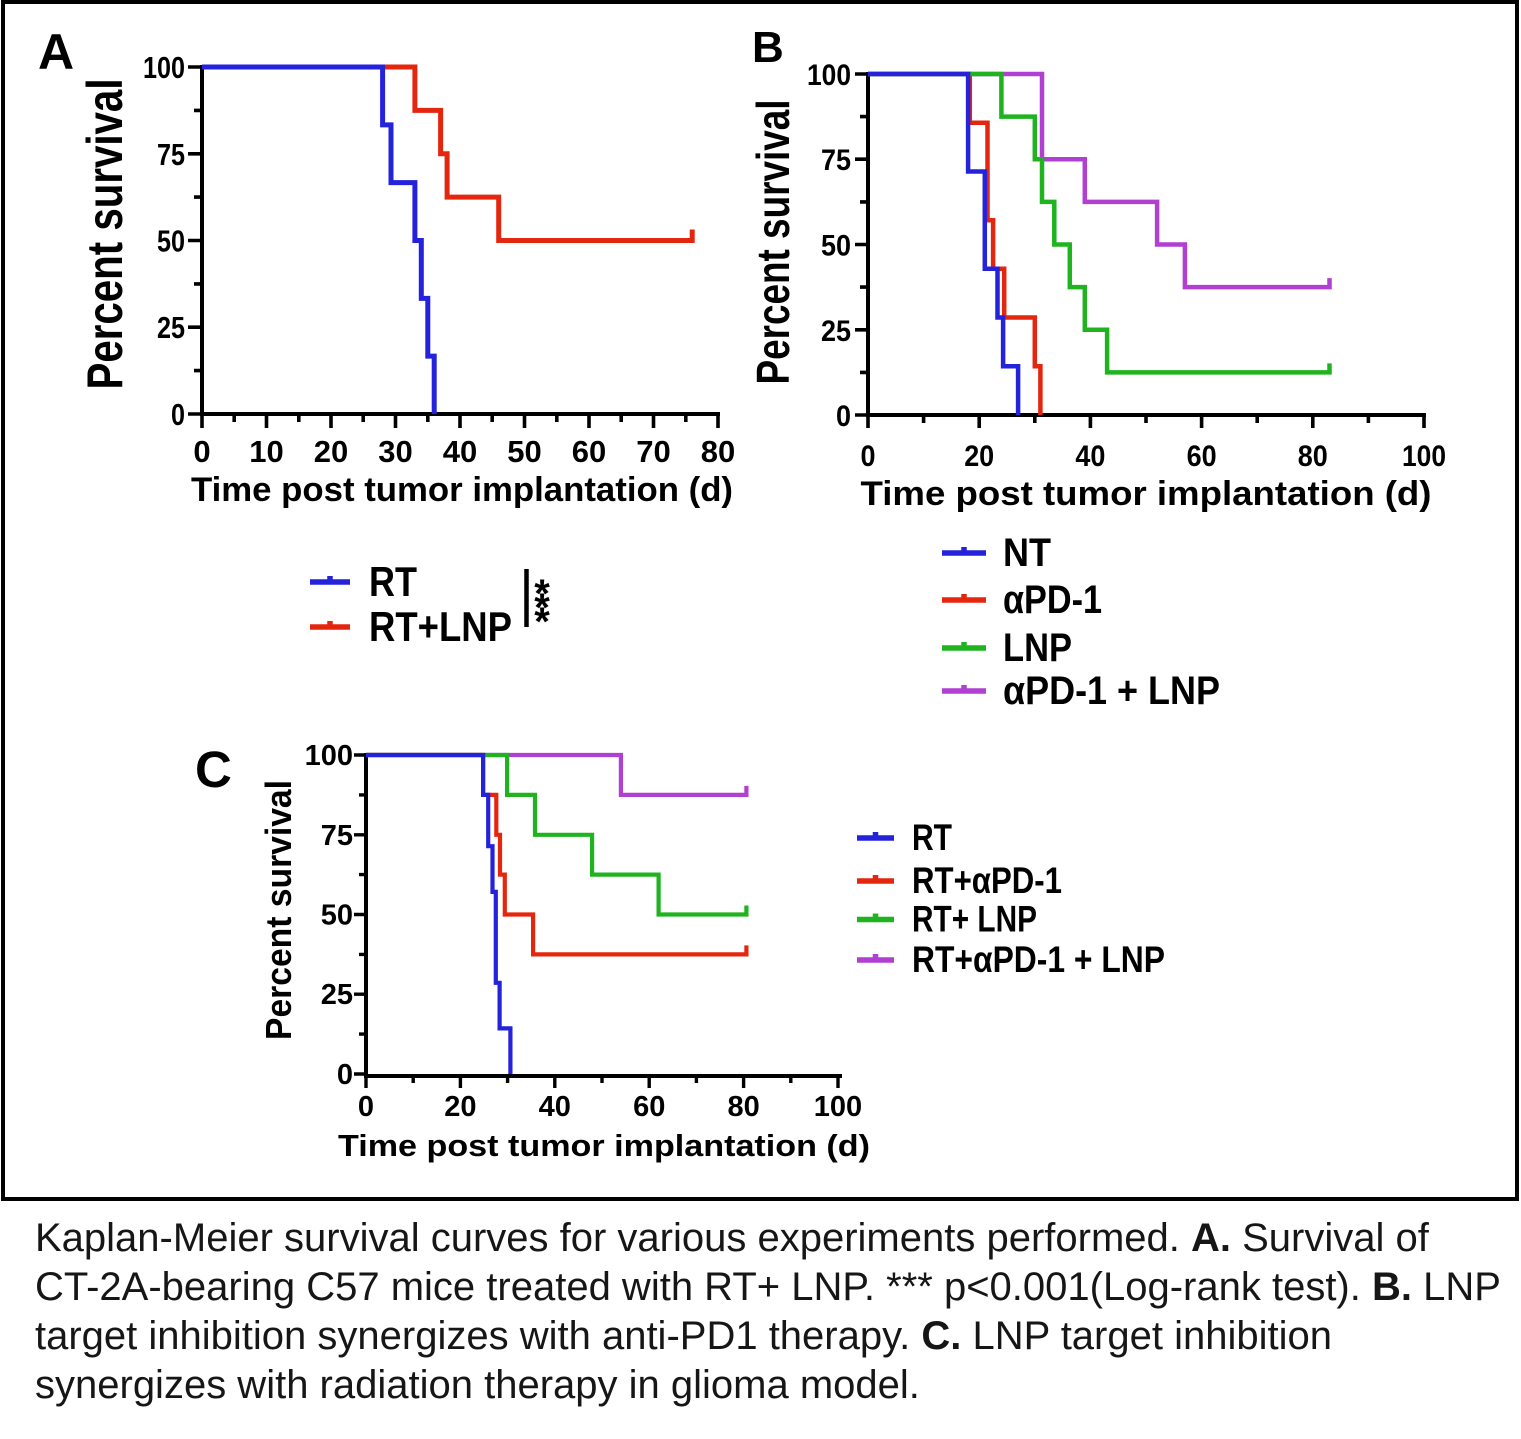 The width and height of the screenshot is (1521, 1439). What do you see at coordinates (987, 880) in the screenshot?
I see `svg-text: RT+αPD-1` at bounding box center [987, 880].